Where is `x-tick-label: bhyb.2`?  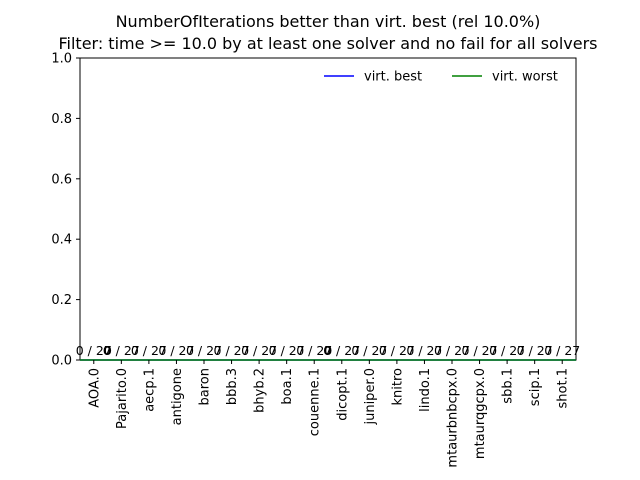 x-tick-label: bhyb.2 is located at coordinates (260, 390).